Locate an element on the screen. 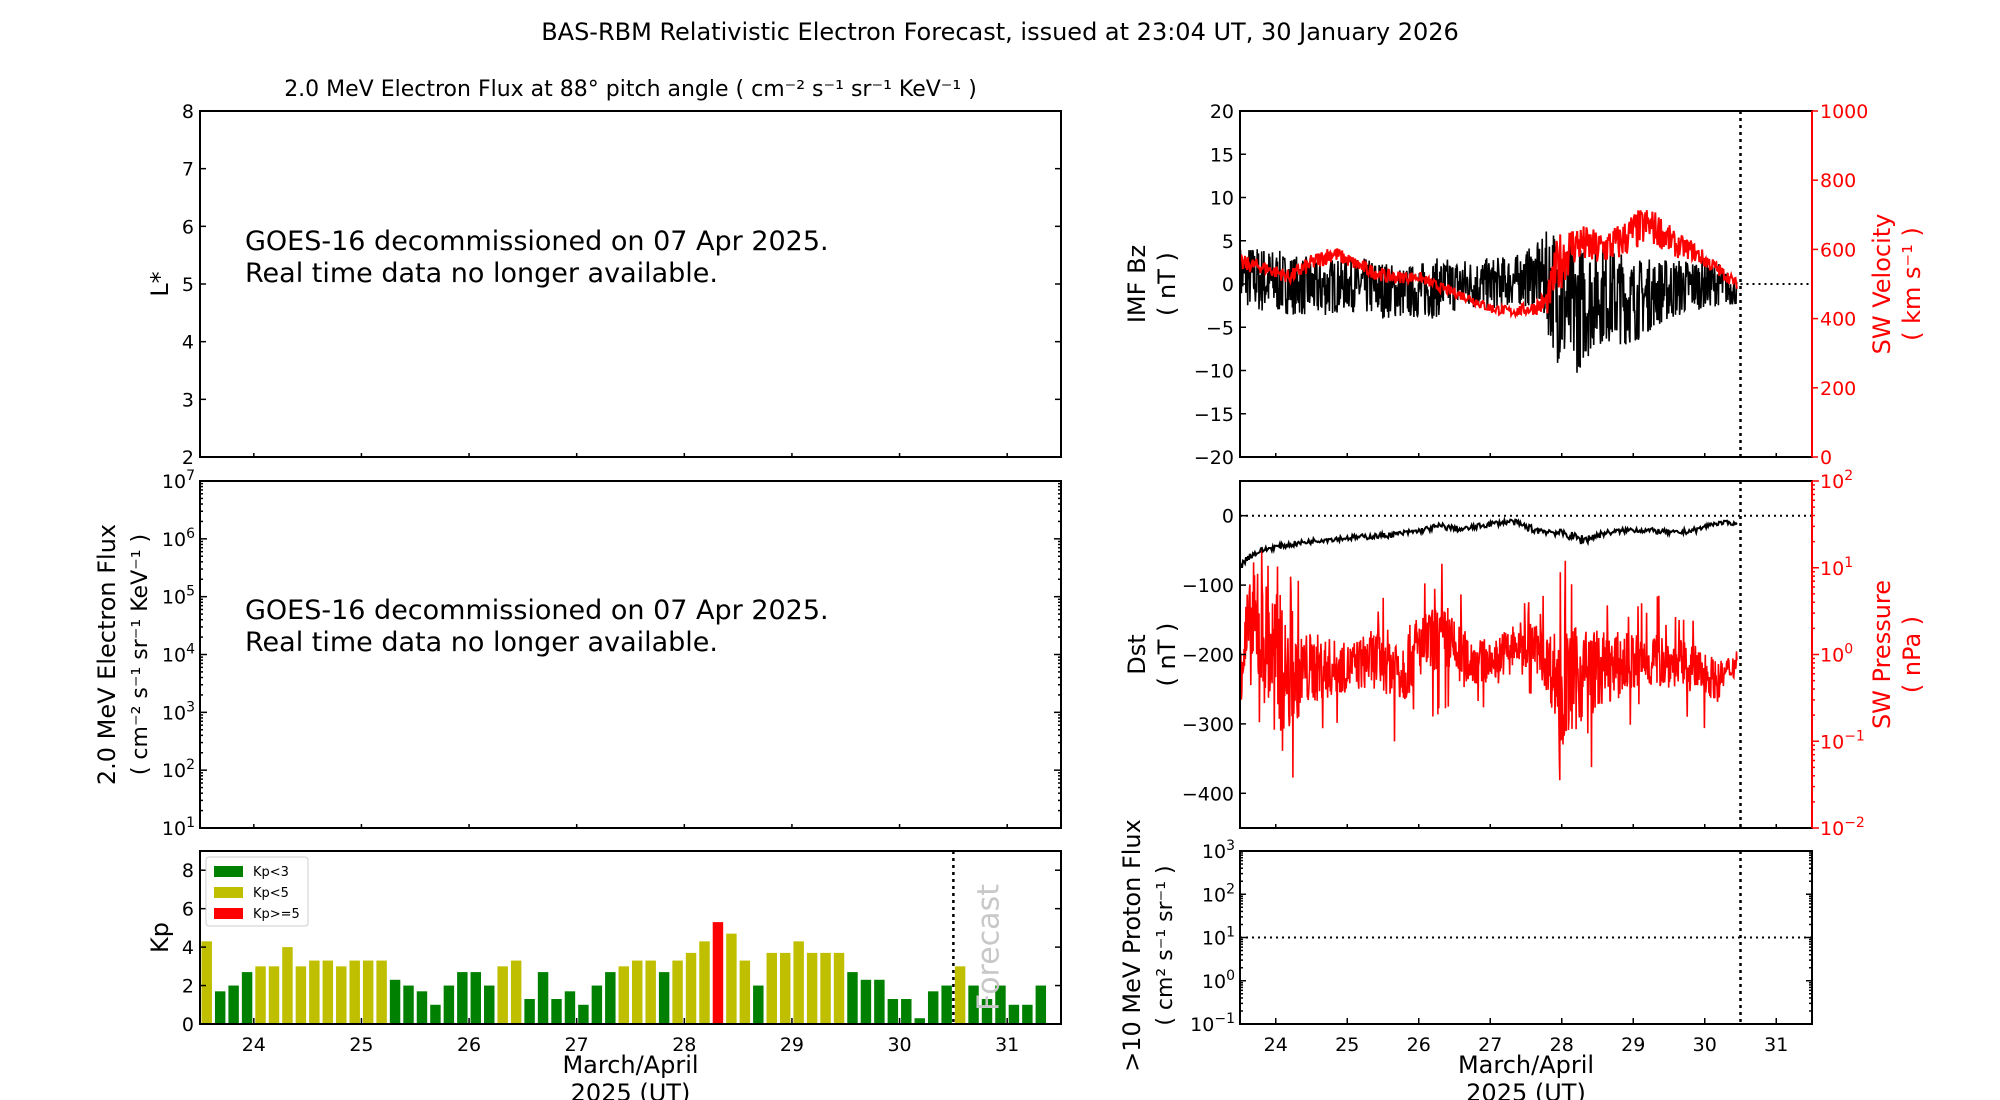 The height and width of the screenshot is (1100, 2000). flux-notice: GOES-16 decommissioned on 07 Apr 2025. is located at coordinates (537, 610).